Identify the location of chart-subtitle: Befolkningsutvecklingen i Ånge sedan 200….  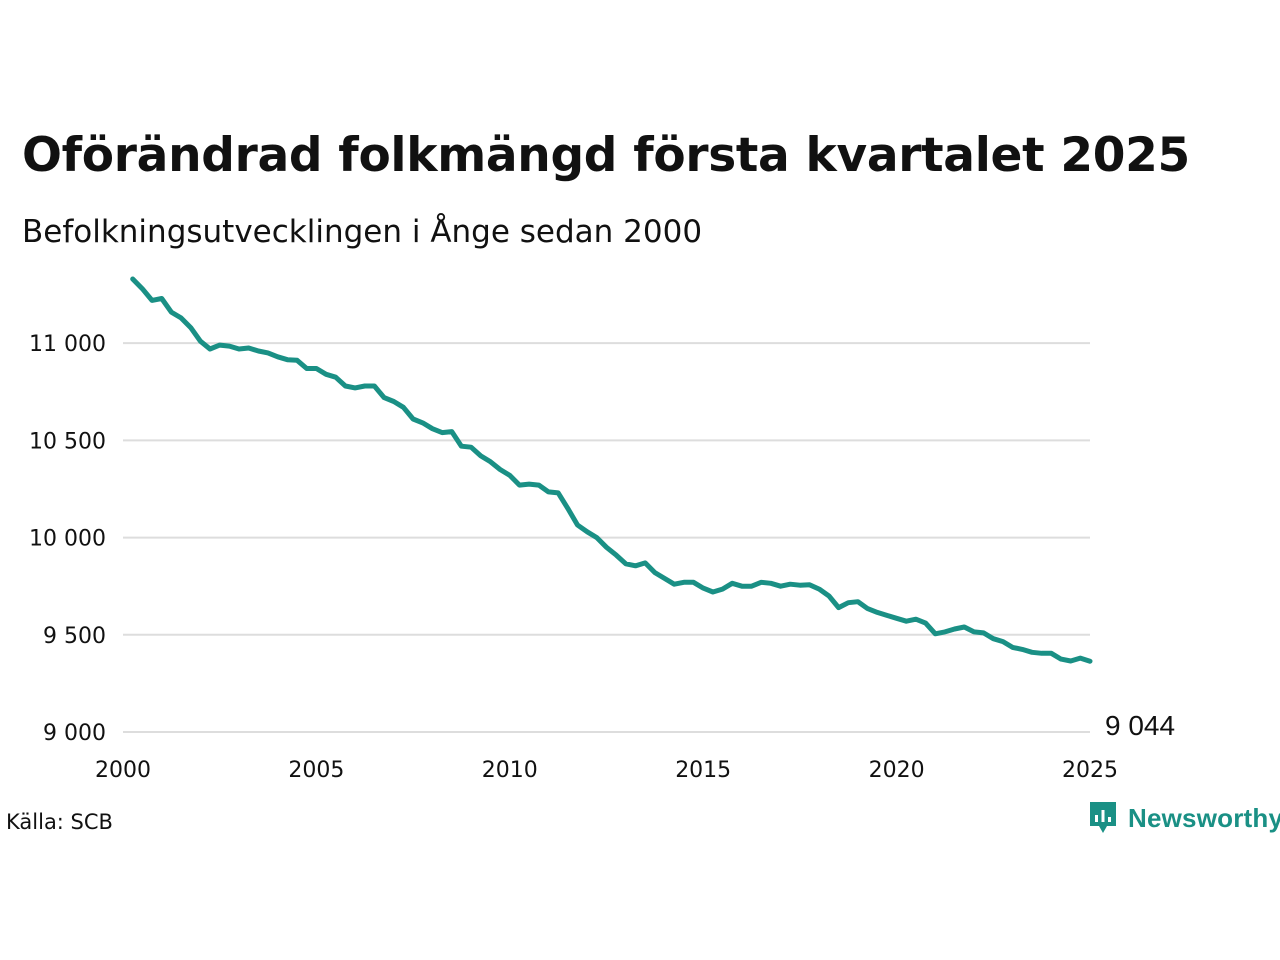
(362, 232).